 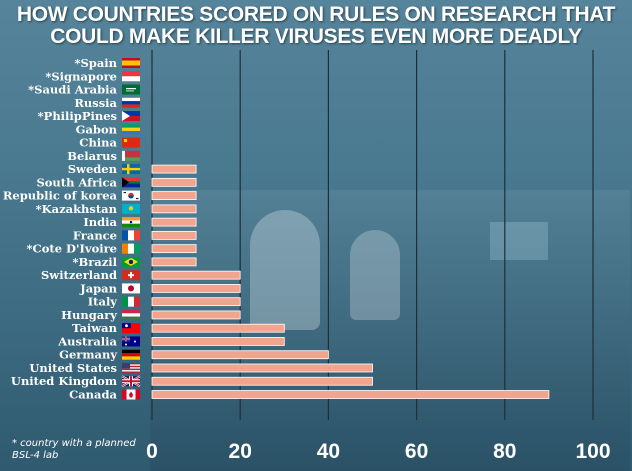 What do you see at coordinates (131, 89) in the screenshot?
I see `flag-saudi-arabia-icon` at bounding box center [131, 89].